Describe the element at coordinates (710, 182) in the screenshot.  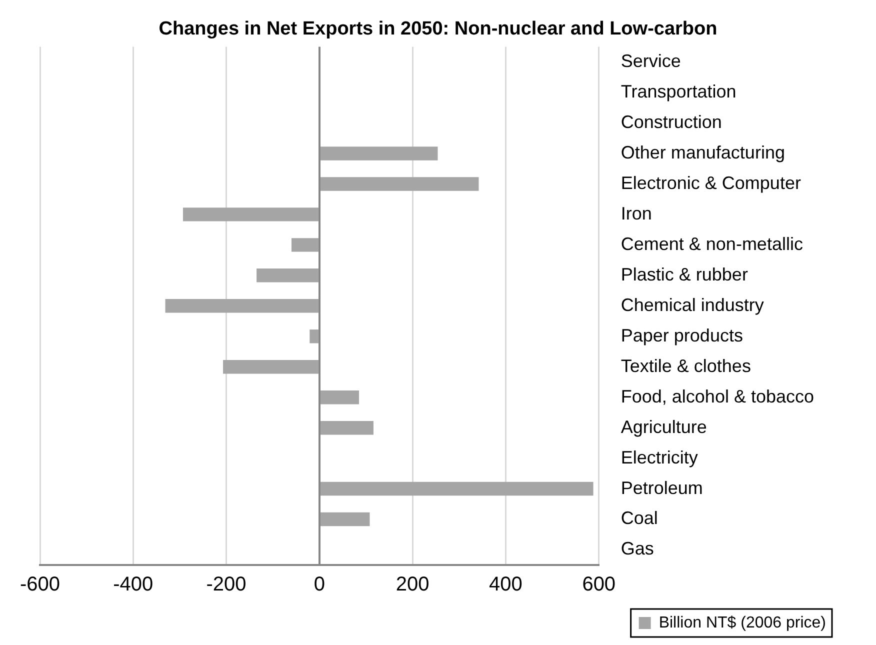
I see `y-tick-label: Electronic & Computer` at that location.